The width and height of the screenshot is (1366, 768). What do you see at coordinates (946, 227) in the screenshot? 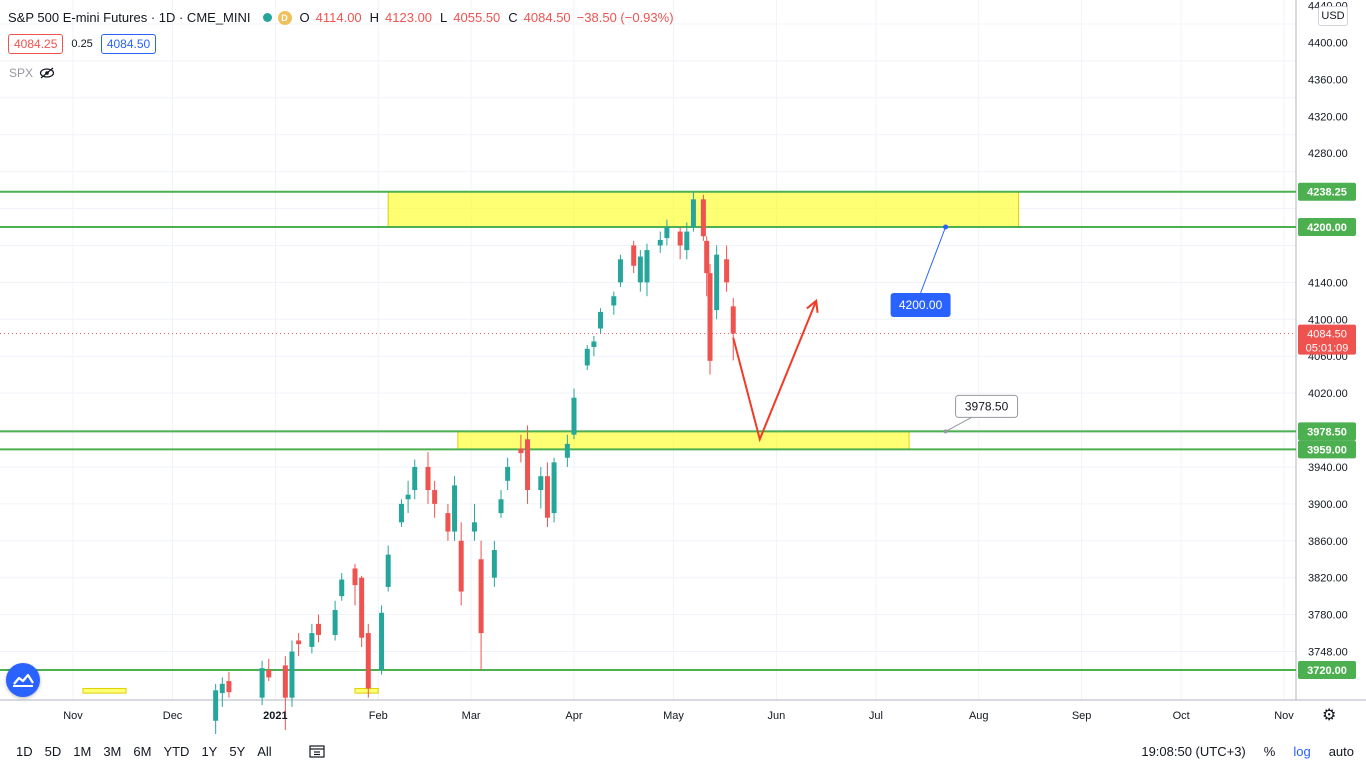
I see `callout-anchor` at bounding box center [946, 227].